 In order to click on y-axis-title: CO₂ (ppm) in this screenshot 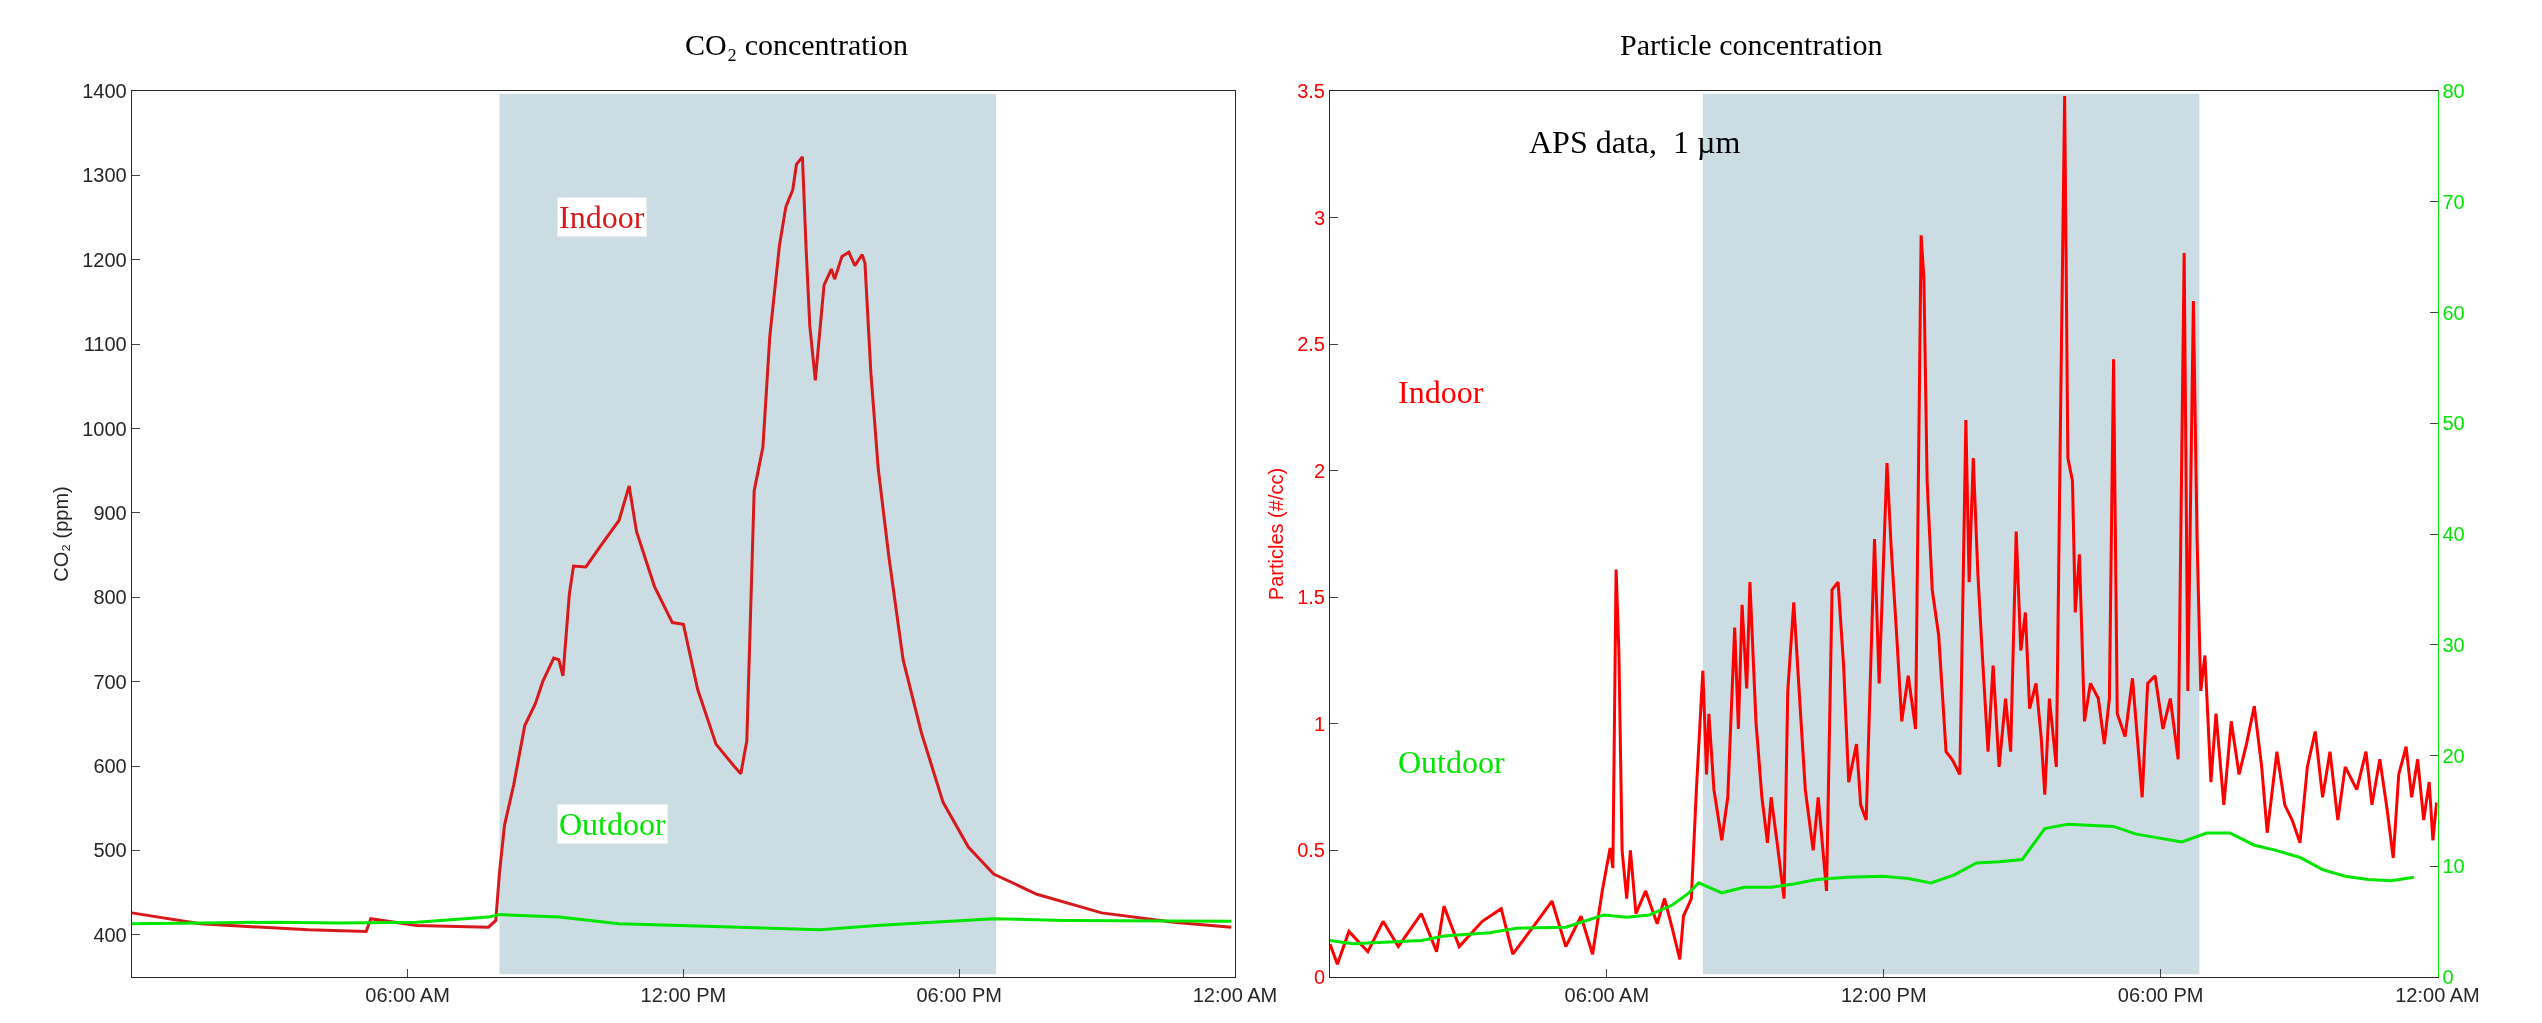, I will do `click(60, 534)`.